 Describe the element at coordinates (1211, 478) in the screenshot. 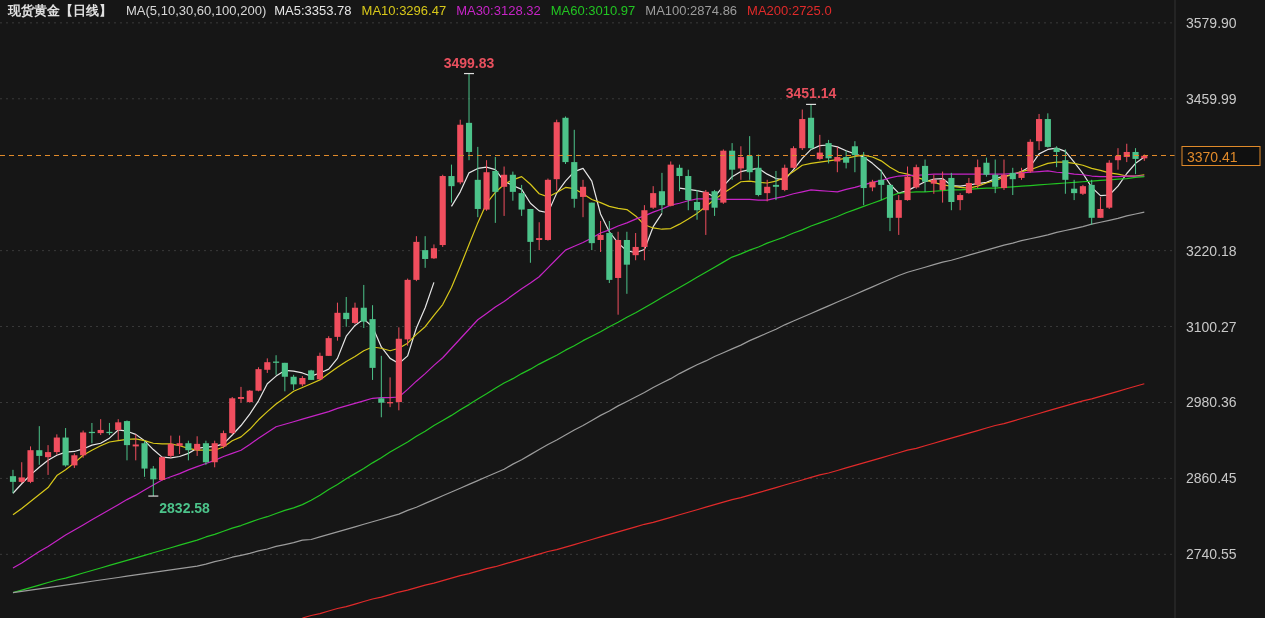

I see `ytick: 2860.45` at that location.